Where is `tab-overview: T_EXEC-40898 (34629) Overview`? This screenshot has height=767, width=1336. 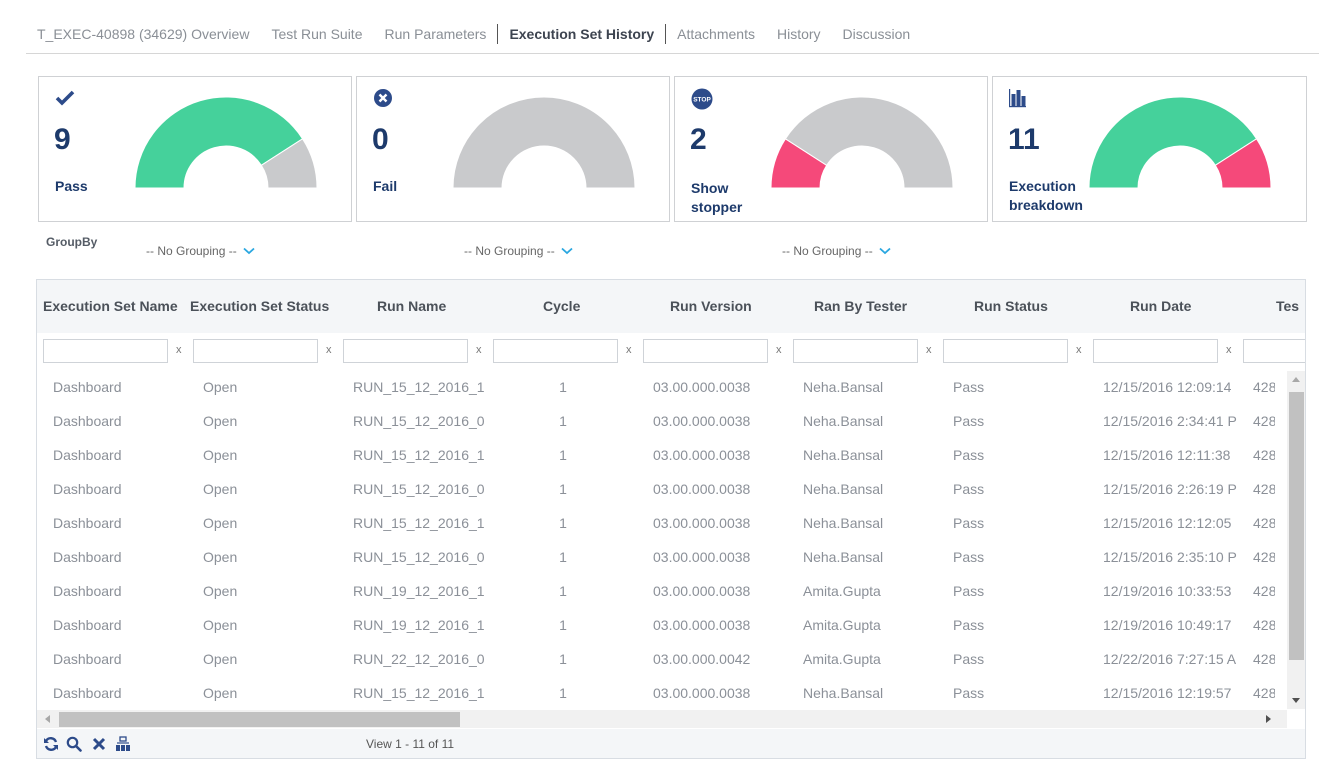 tab-overview: T_EXEC-40898 (34629) Overview is located at coordinates (143, 33).